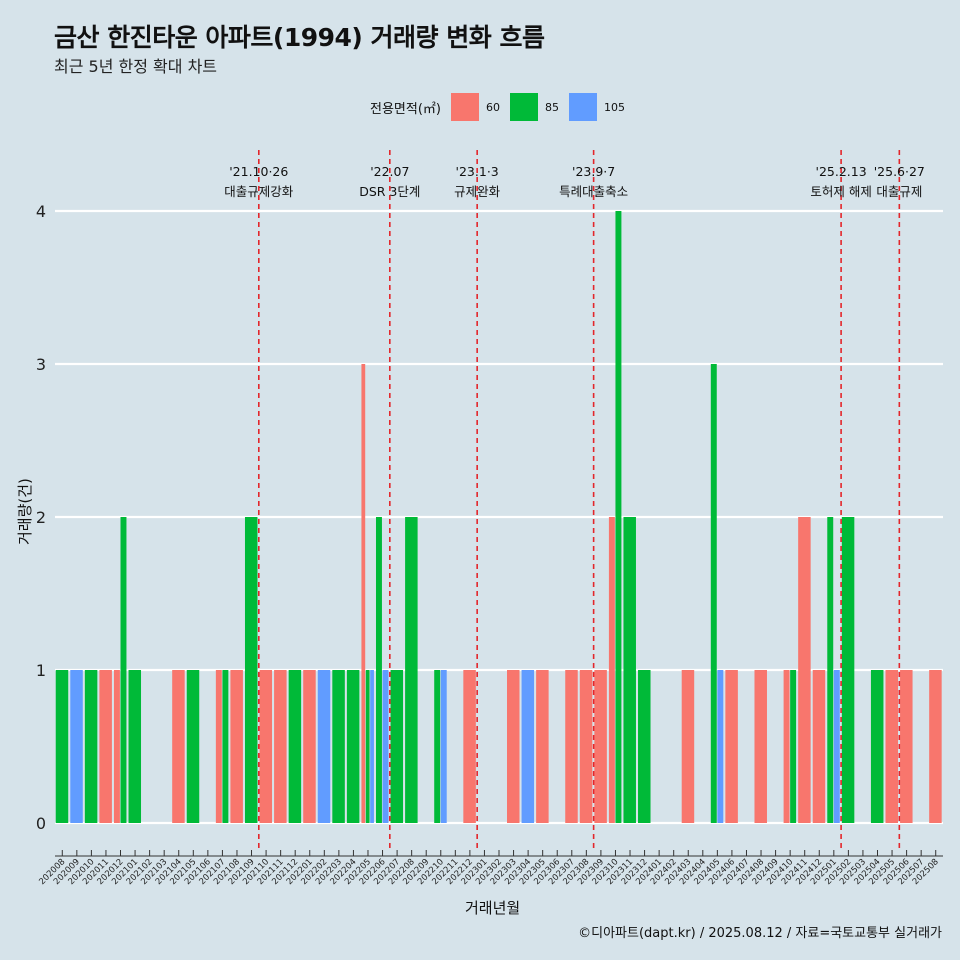 Image resolution: width=960 pixels, height=960 pixels. Describe the element at coordinates (841, 171) in the screenshot. I see `event-date-4: '25.2.13` at that location.